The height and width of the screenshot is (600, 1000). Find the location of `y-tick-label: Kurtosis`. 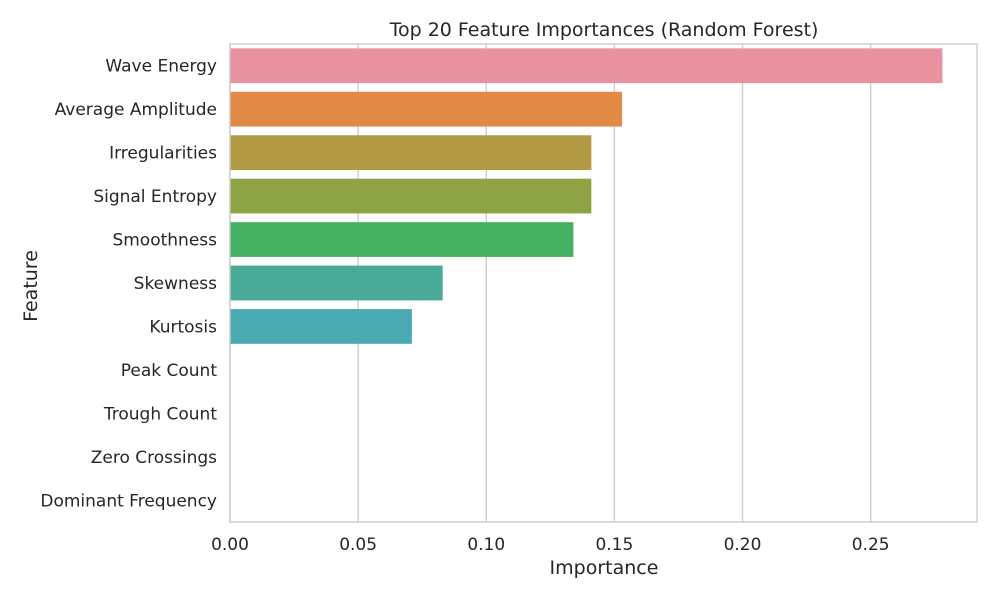

y-tick-label: Kurtosis is located at coordinates (183, 327).